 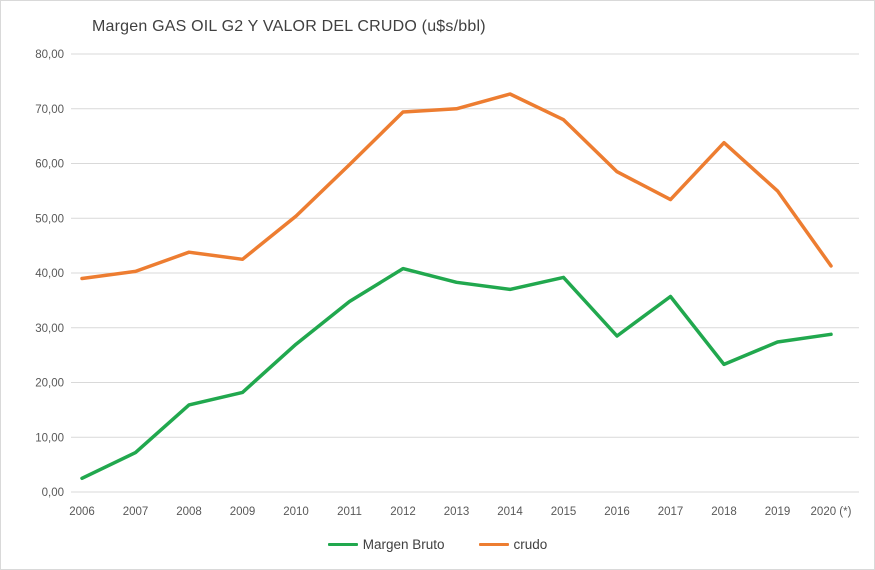 I want to click on x-tick-label: 2011, so click(x=349, y=512).